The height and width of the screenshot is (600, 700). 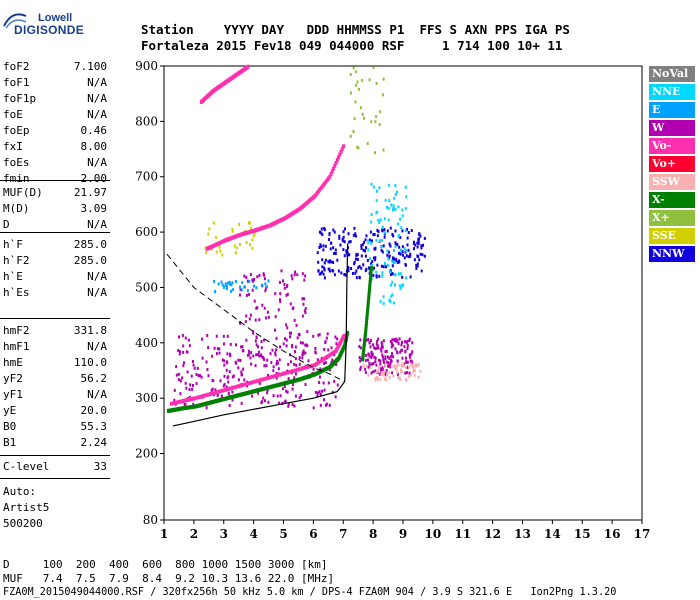 I want to click on param-value: 56.2, so click(x=94, y=378).